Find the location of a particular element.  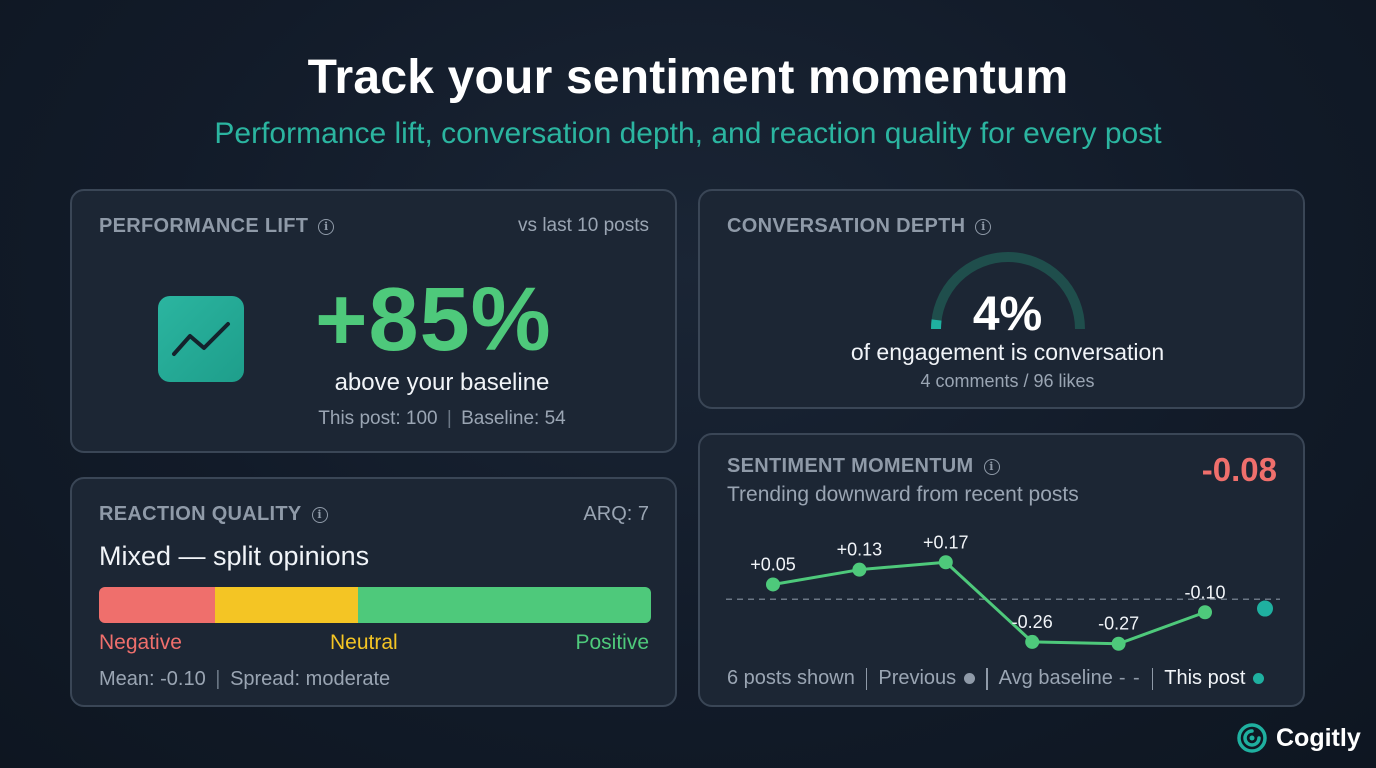

dashed-line-icon: - - is located at coordinates (1129, 678).